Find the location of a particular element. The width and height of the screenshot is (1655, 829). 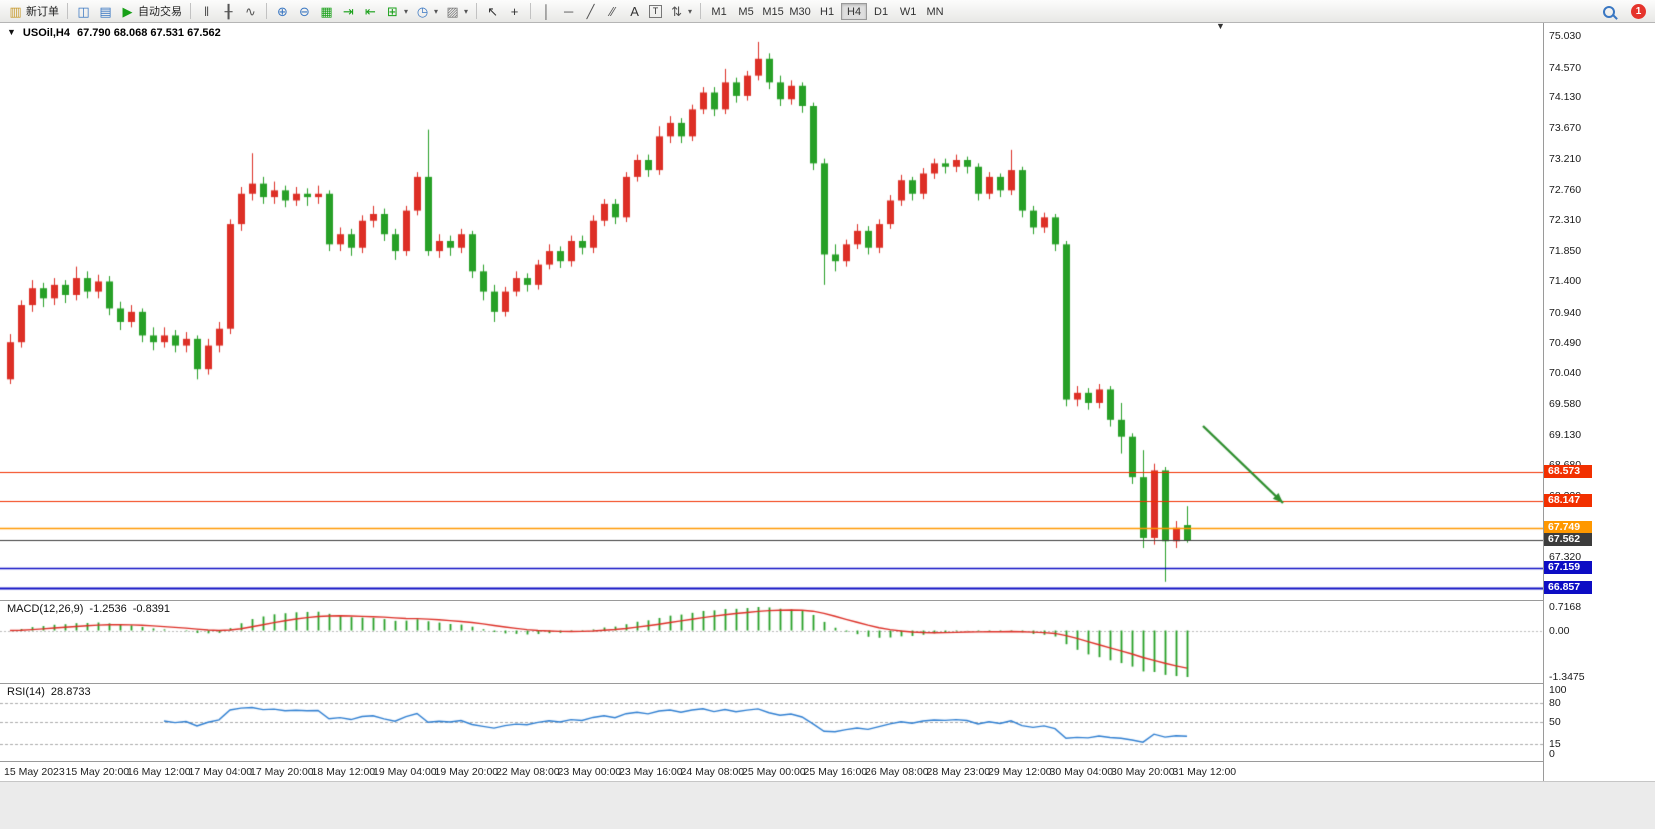

zoom-out-button: ⊖ is located at coordinates (304, 11).